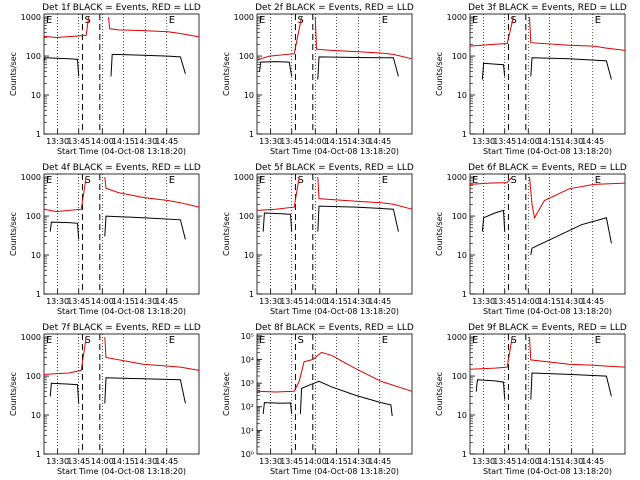 This screenshot has width=640, height=480. What do you see at coordinates (121, 328) in the screenshot?
I see `panel-title: Det 7f BLACK = Events, RED = LLD` at bounding box center [121, 328].